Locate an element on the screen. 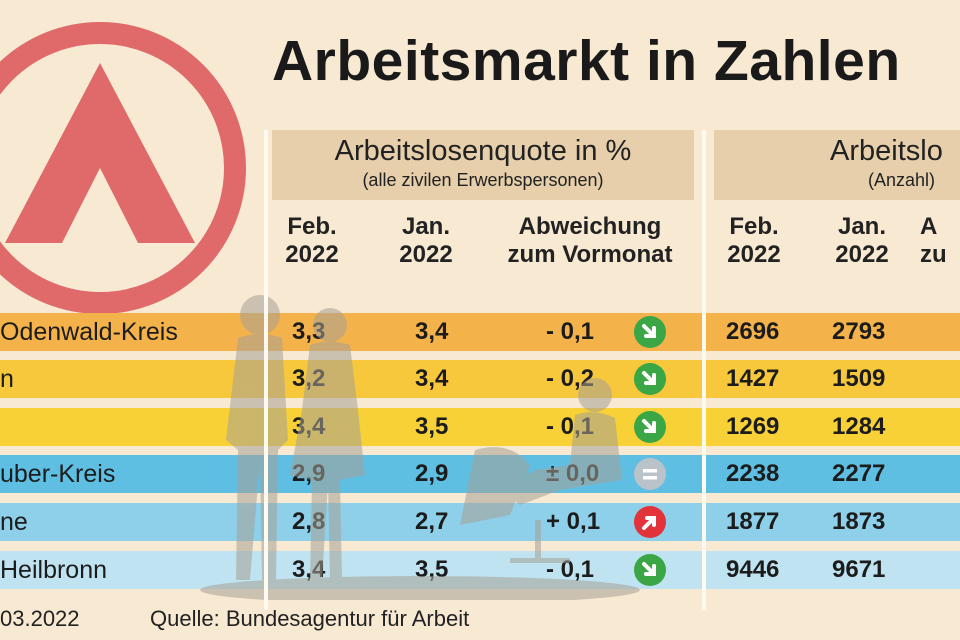 This screenshot has width=960, height=640. quote-jan-value: 3,5 is located at coordinates (432, 426).